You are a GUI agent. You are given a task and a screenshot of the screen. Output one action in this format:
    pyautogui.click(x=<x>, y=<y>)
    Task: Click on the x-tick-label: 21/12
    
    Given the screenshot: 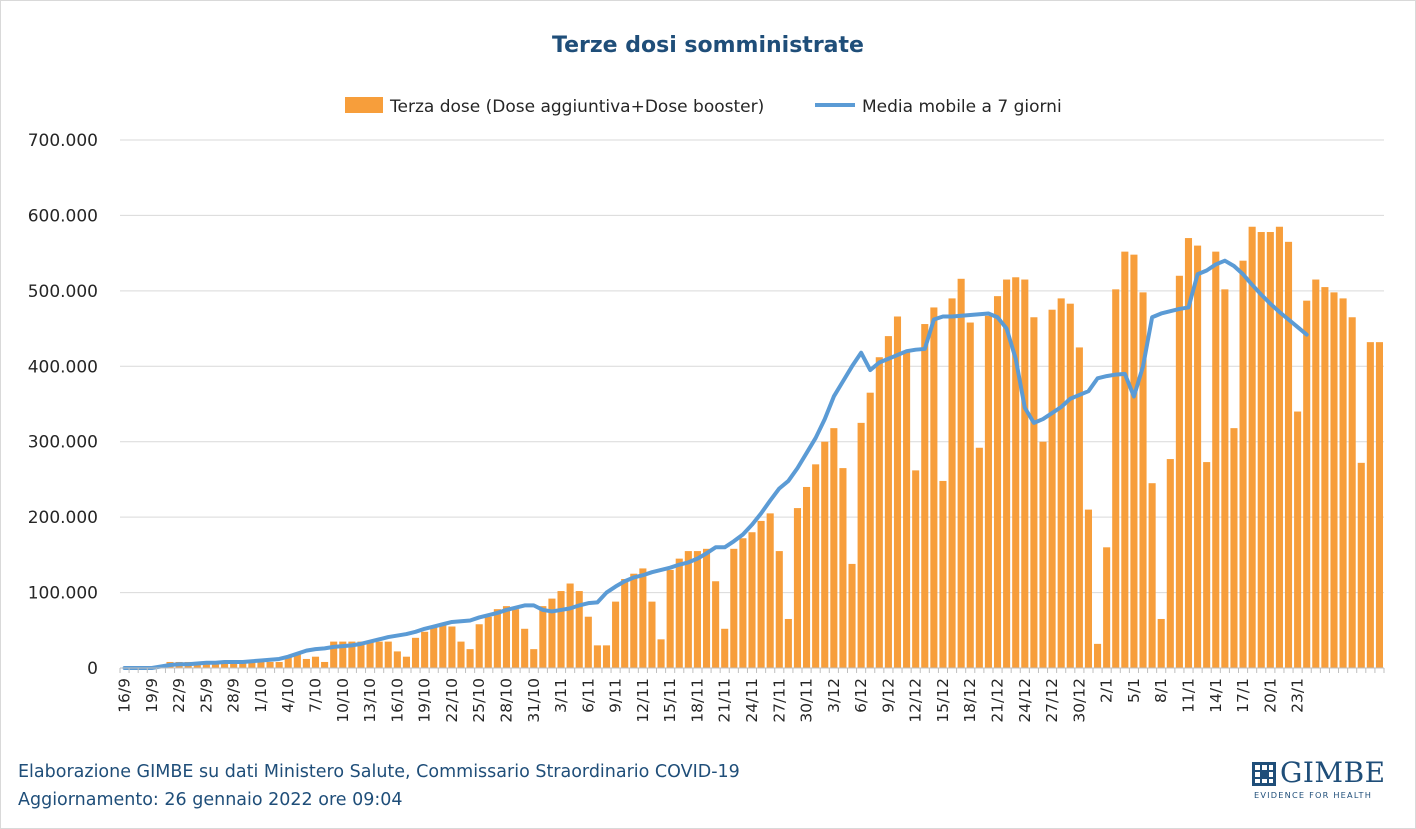 What is the action you would take?
    pyautogui.click(x=998, y=700)
    